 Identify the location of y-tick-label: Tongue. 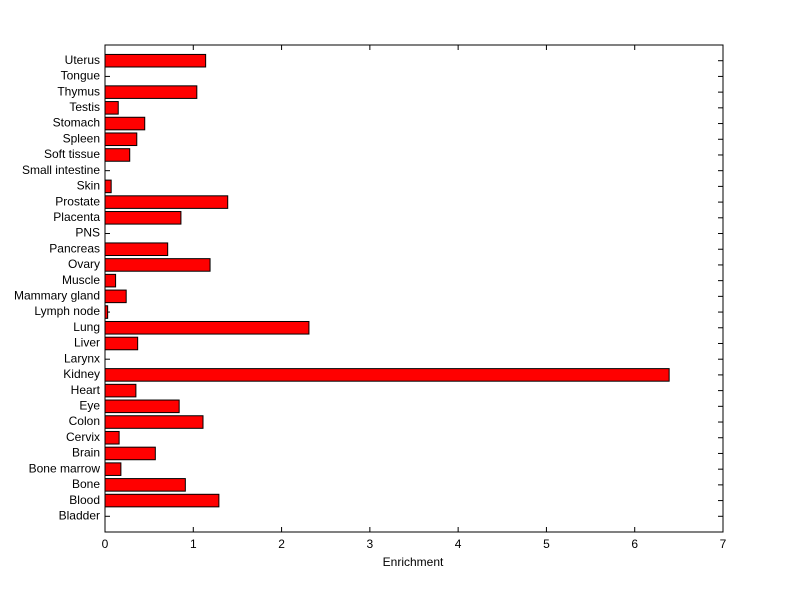
(81, 76).